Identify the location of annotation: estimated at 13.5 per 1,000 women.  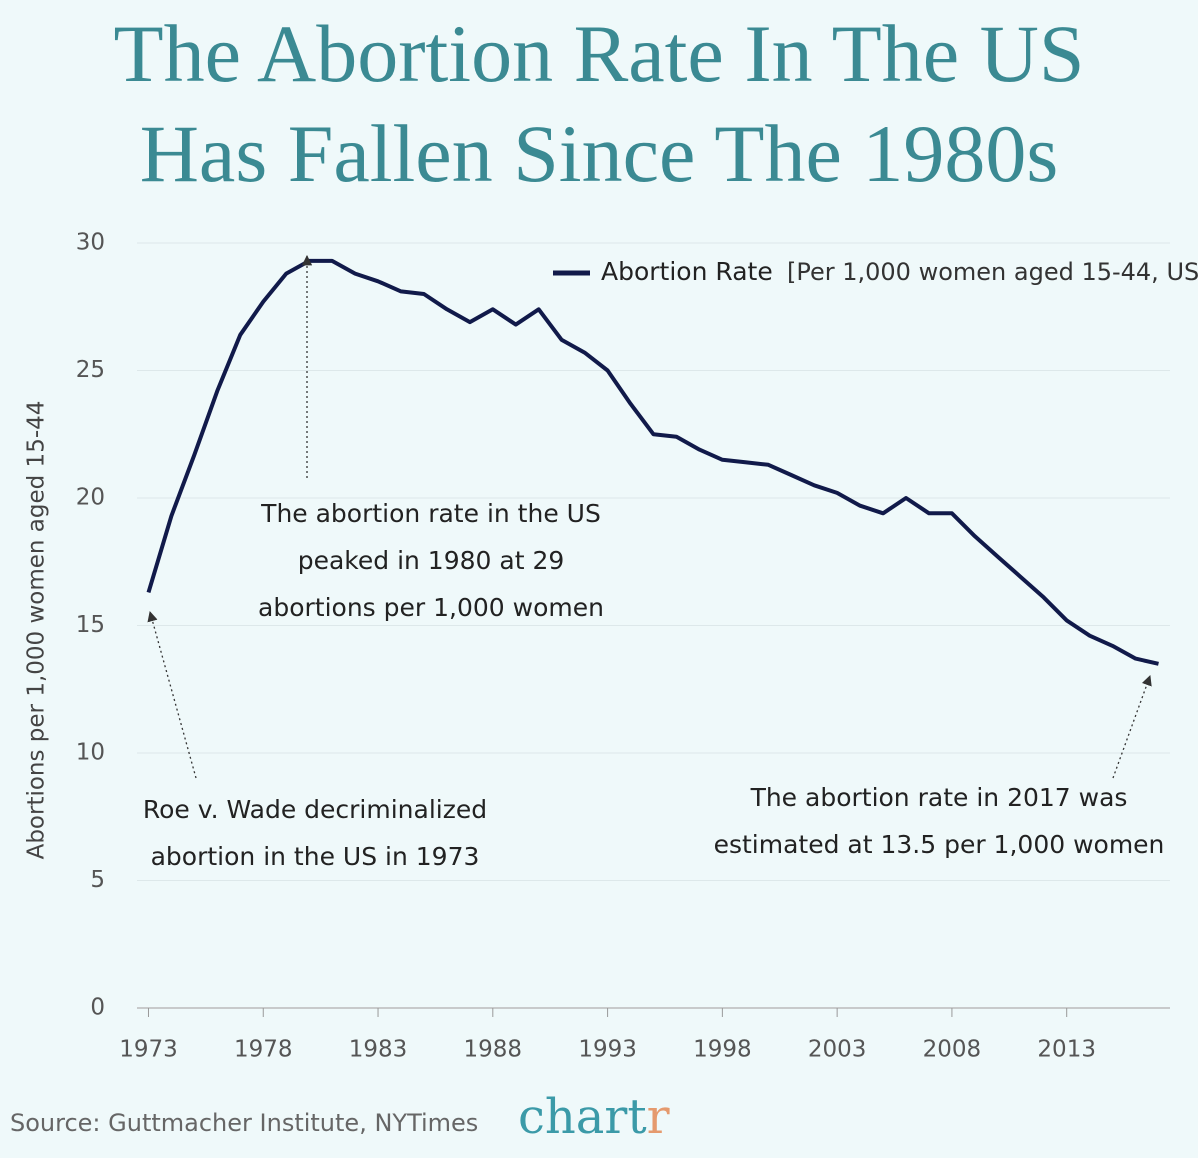
(939, 844).